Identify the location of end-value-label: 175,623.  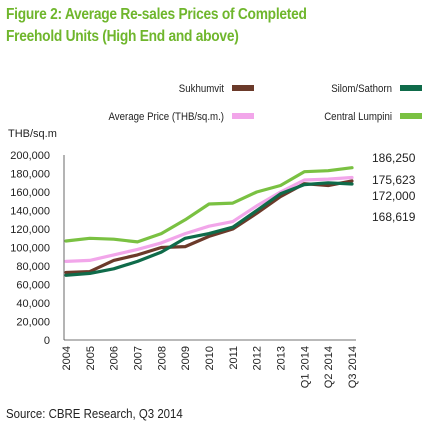
(394, 180).